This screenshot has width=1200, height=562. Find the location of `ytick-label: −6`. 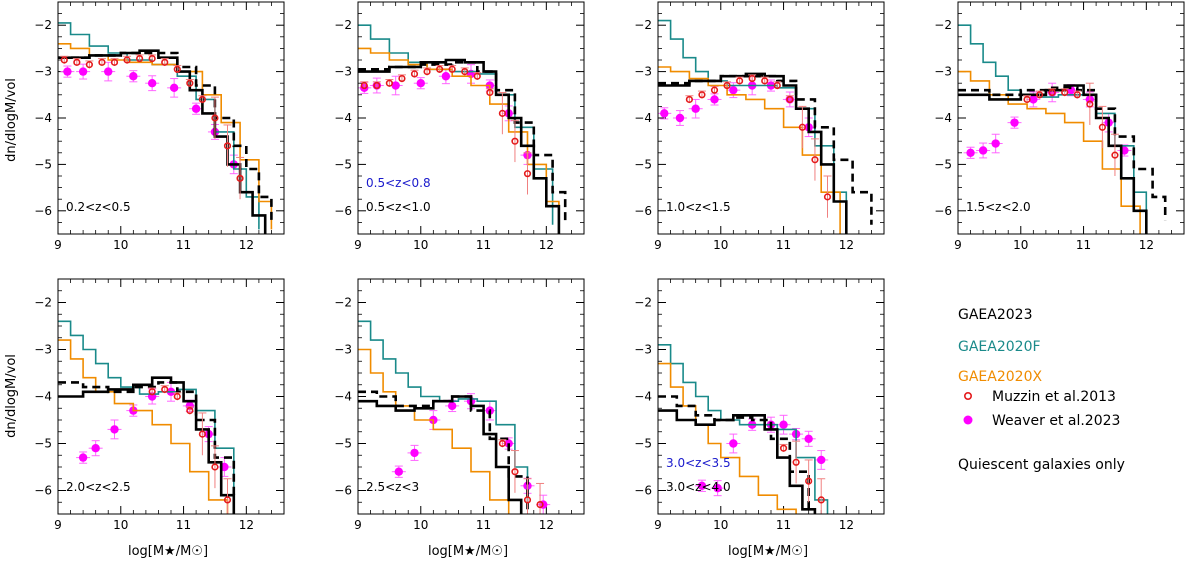

ytick-label: −6 is located at coordinates (943, 211).